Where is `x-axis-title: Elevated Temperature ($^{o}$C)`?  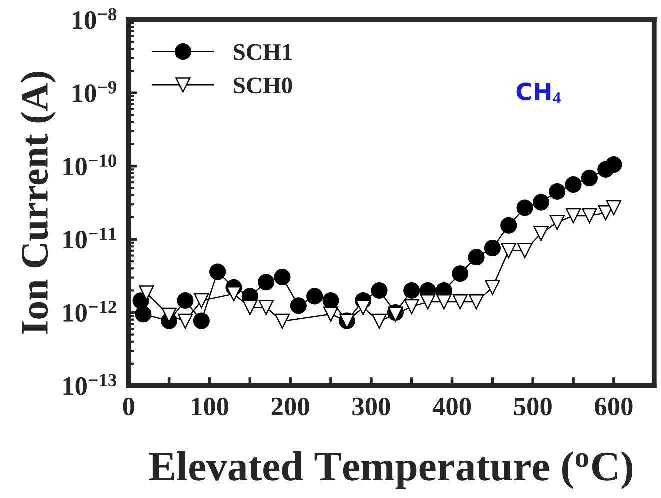
x-axis-title: Elevated Temperature ($^{o}$C) is located at coordinates (391, 471).